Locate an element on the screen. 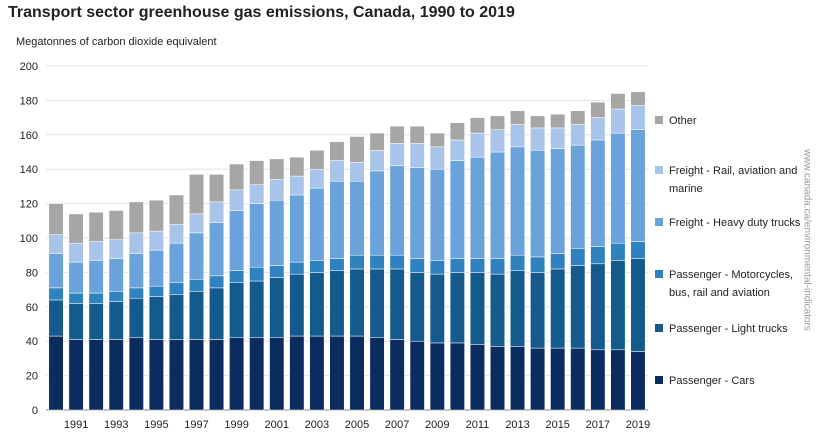  y-tick-label: 180 is located at coordinates (29, 101).